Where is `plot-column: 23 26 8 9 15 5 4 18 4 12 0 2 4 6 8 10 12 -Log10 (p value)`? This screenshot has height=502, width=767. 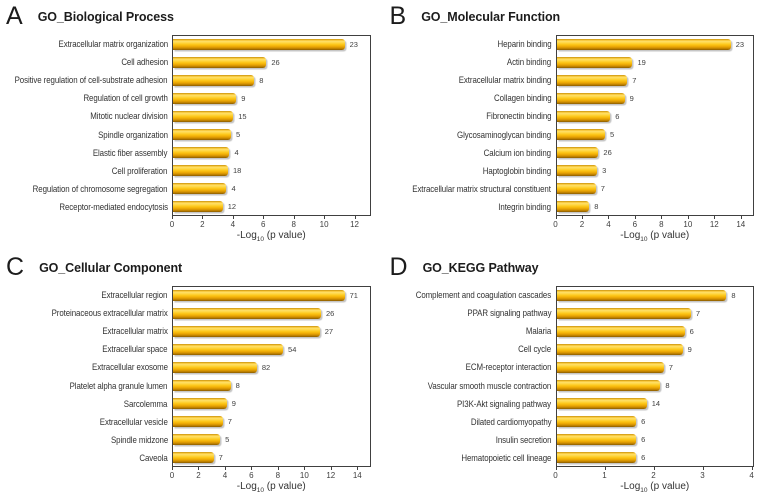
plot-column: 23 26 8 9 15 5 4 18 4 12 0 2 4 6 8 10 12 -Log10 (p value) is located at coordinates (270, 139).